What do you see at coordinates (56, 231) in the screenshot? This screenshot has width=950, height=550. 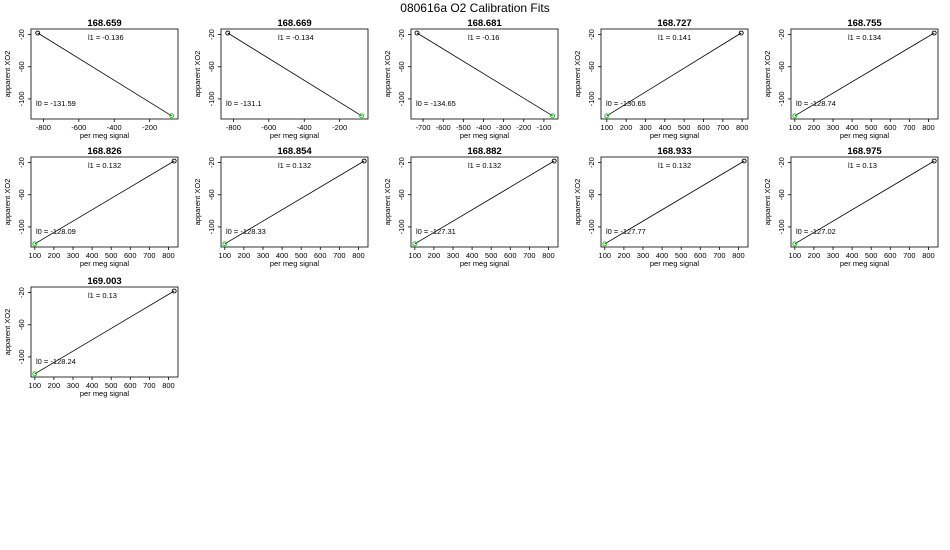 I see `intercept-annotation: l0 = -128.09` at bounding box center [56, 231].